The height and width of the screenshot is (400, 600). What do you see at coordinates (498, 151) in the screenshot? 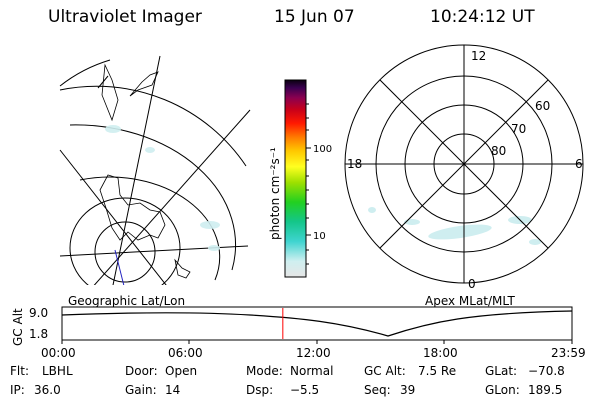
I see `mlat-label-80: 80` at bounding box center [498, 151].